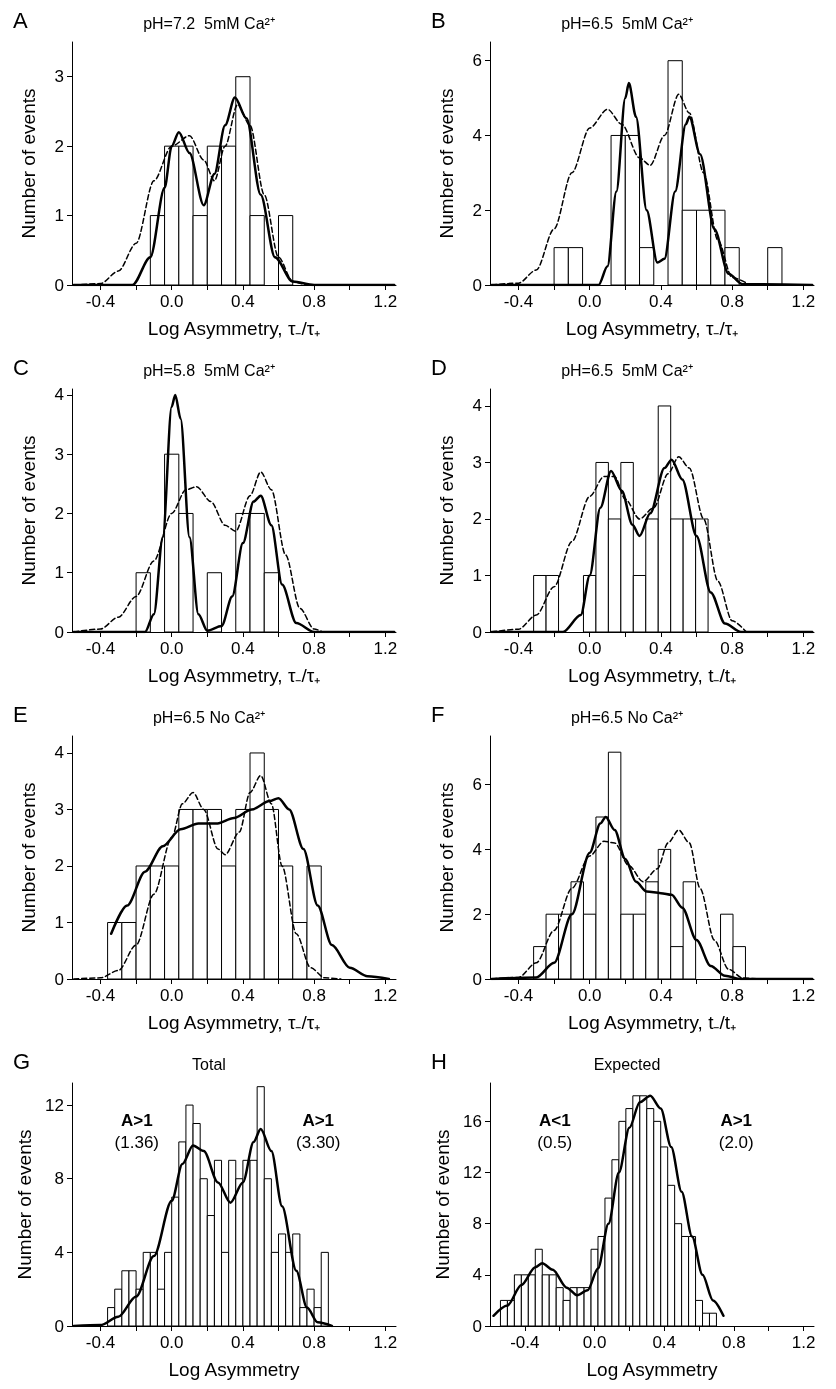  What do you see at coordinates (21, 367) in the screenshot?
I see `chart-title: C` at bounding box center [21, 367].